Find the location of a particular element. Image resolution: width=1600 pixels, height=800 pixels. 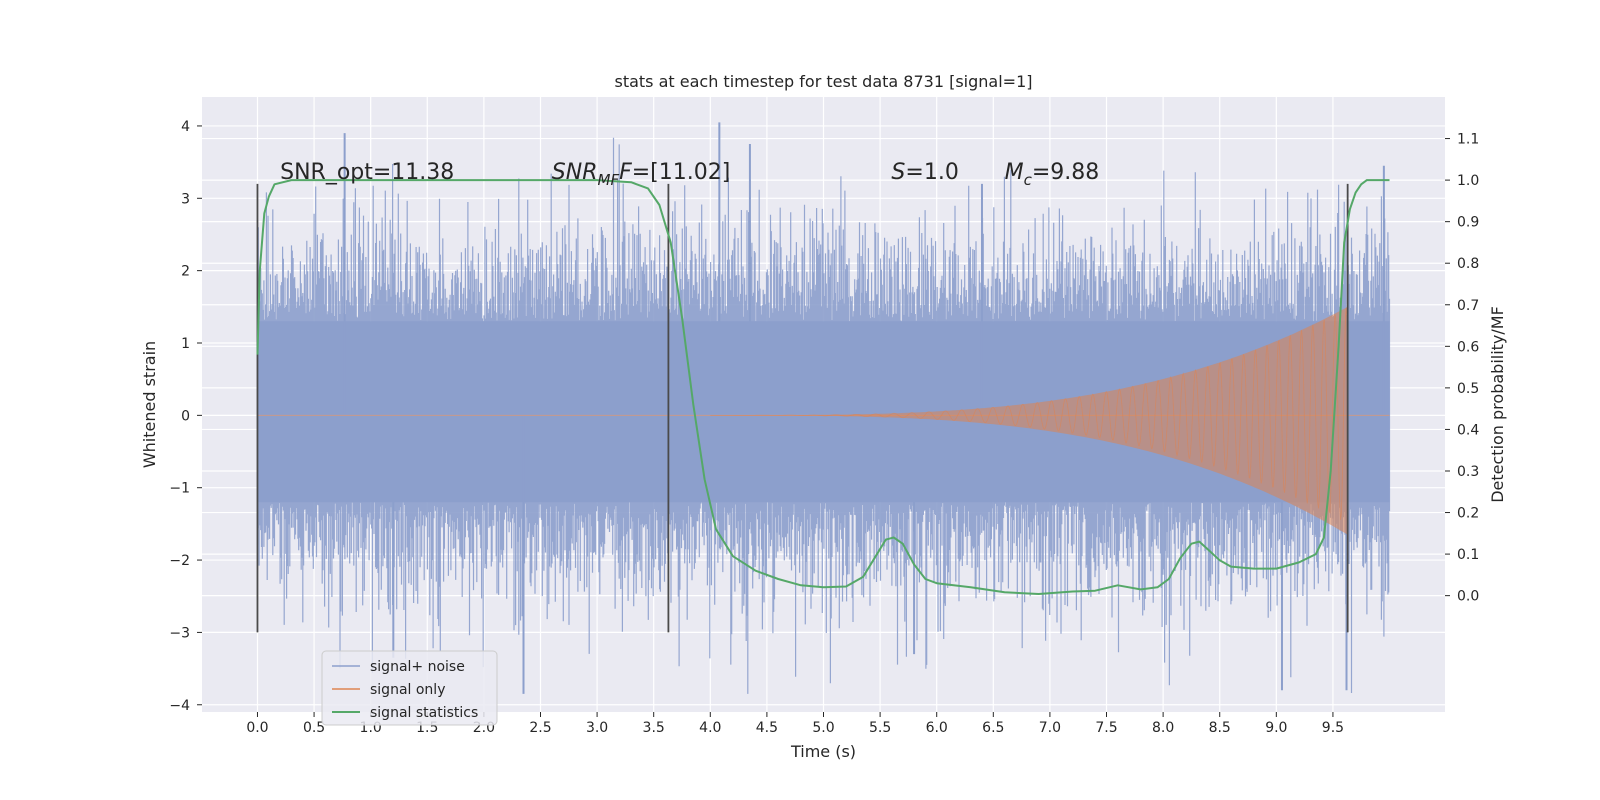

annotation-mc-value: =9.88 is located at coordinates (1065, 172).